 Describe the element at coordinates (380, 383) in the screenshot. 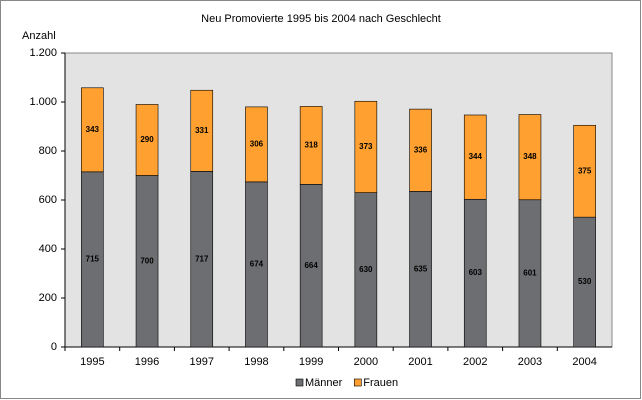

I see `legend-label: Frauen` at that location.